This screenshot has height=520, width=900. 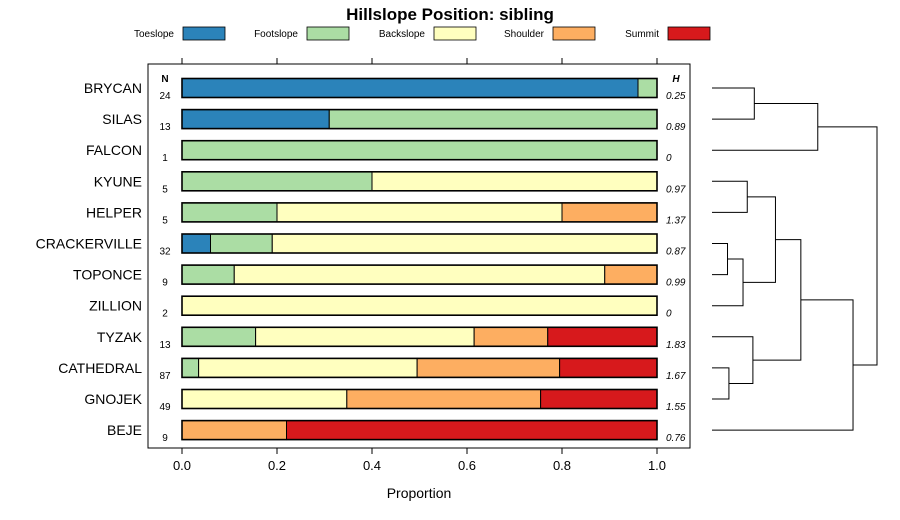 I want to click on chart-title: Hillslope Position: sibling, so click(x=450, y=14).